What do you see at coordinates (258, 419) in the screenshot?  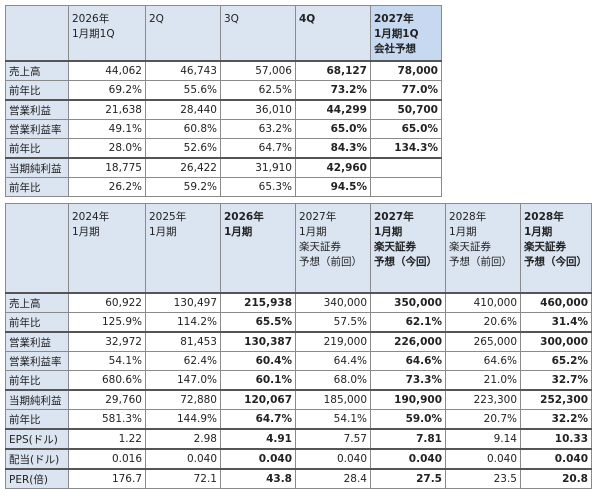 I see `cell: 64.7%` at bounding box center [258, 419].